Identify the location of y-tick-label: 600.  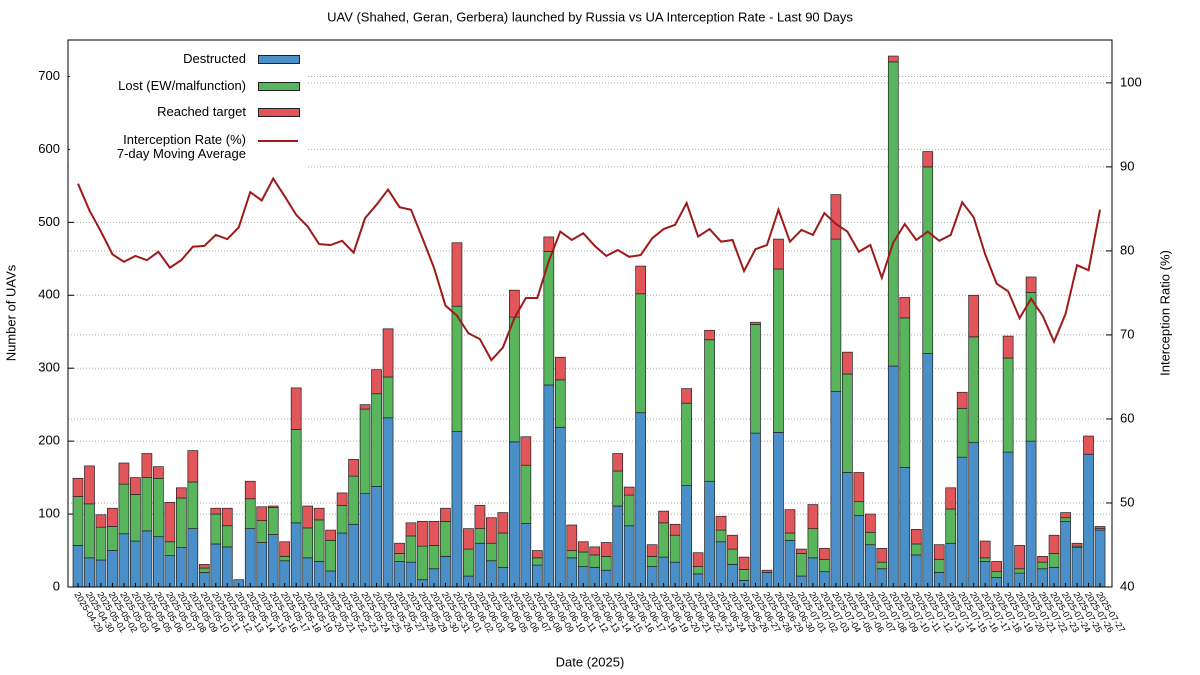
(49, 148).